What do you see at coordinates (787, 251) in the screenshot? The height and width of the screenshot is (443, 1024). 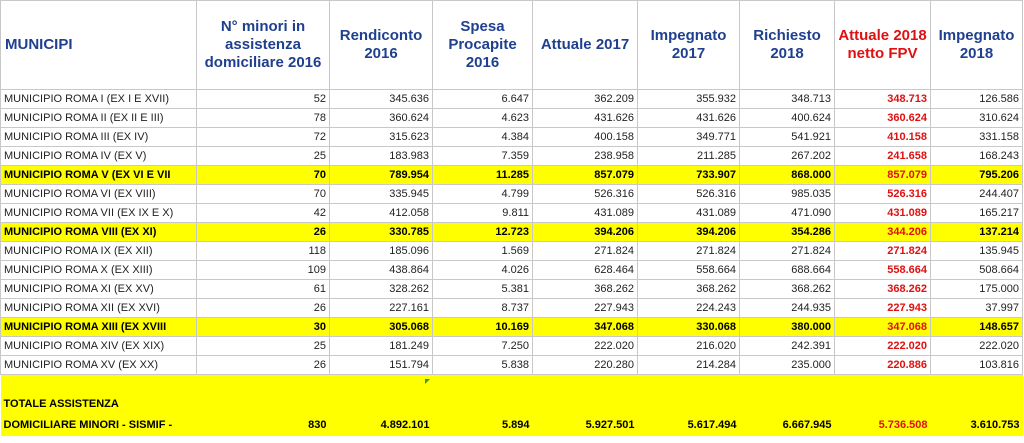 I see `cell-richiesto: 271.824` at bounding box center [787, 251].